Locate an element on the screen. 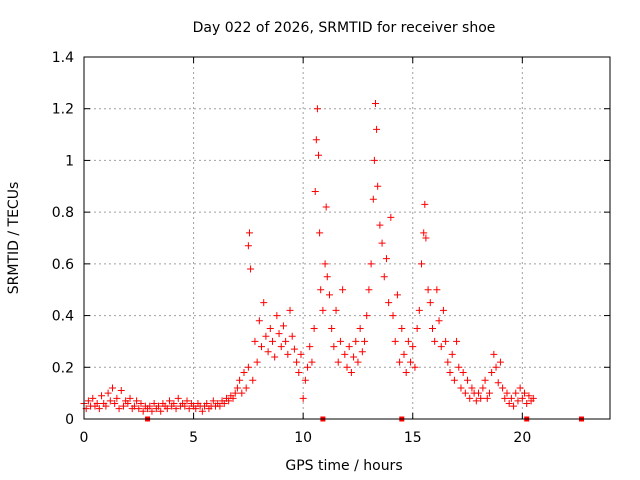  y-tick-label: 0.4 is located at coordinates (63, 317).